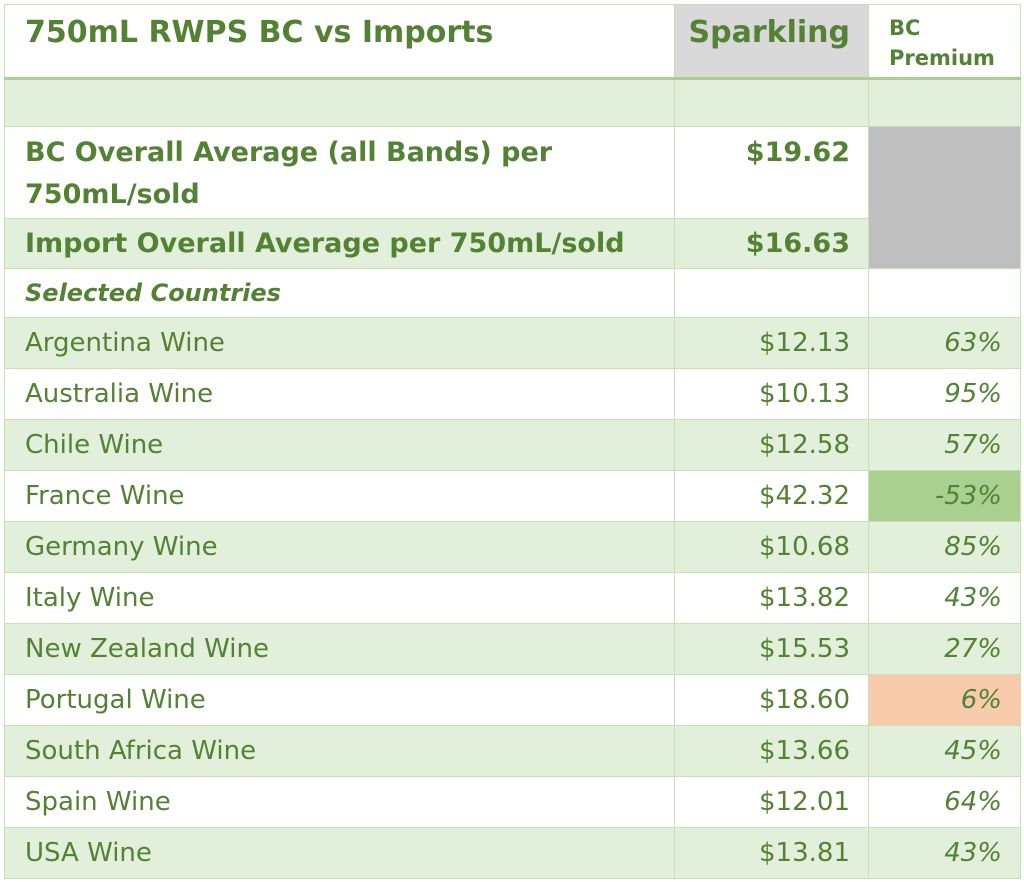  What do you see at coordinates (339, 649) in the screenshot?
I see `country-name: New Zealand Wine` at bounding box center [339, 649].